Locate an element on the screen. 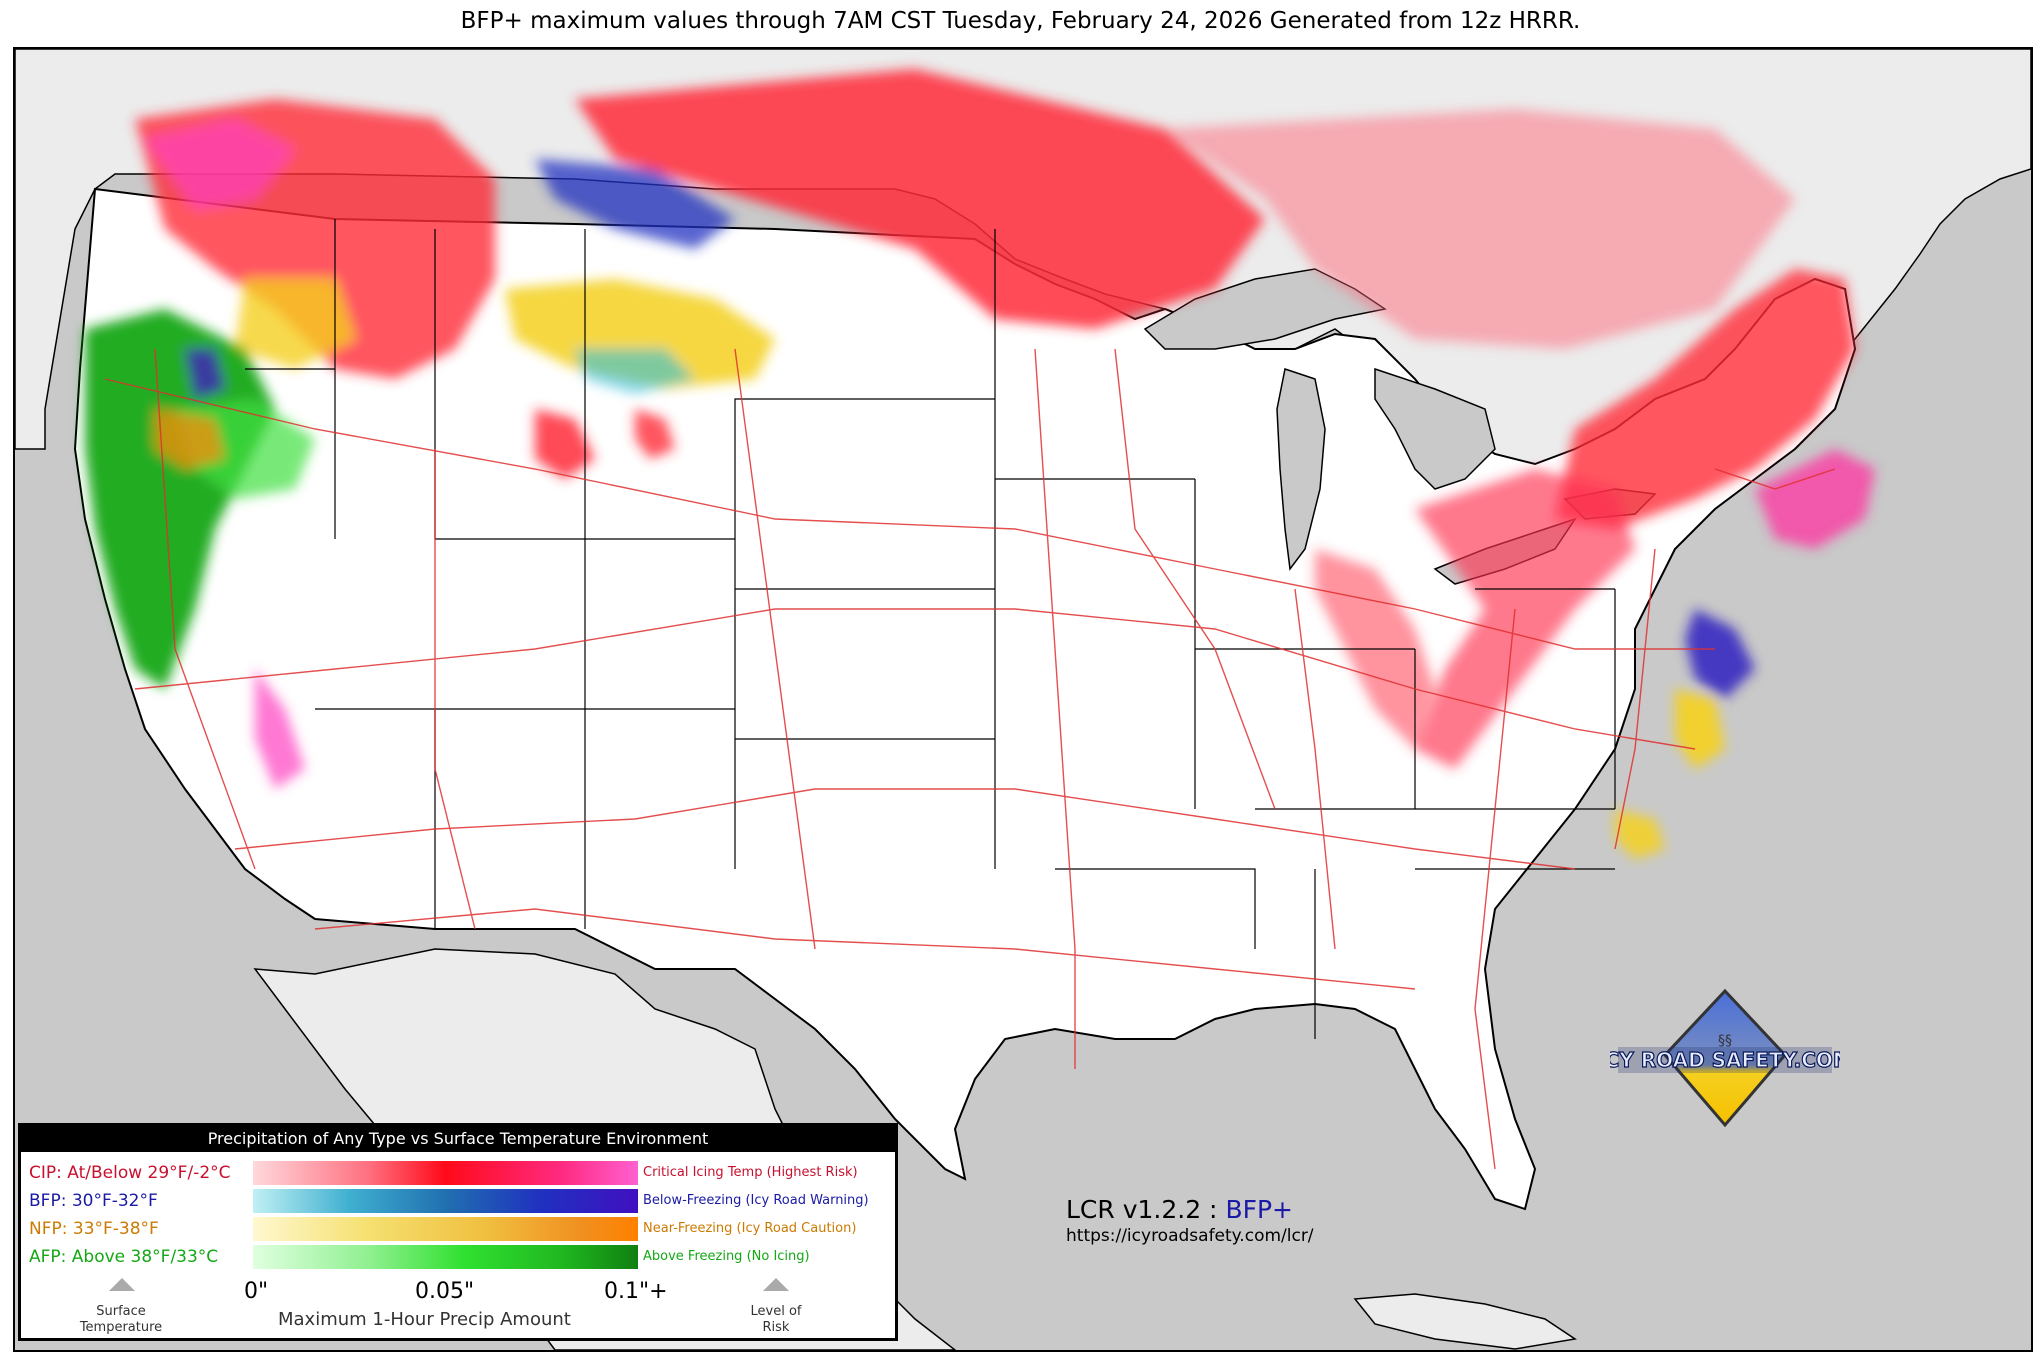 This screenshot has width=2041, height=1359. risk-level-marker-icon is located at coordinates (776, 1284).